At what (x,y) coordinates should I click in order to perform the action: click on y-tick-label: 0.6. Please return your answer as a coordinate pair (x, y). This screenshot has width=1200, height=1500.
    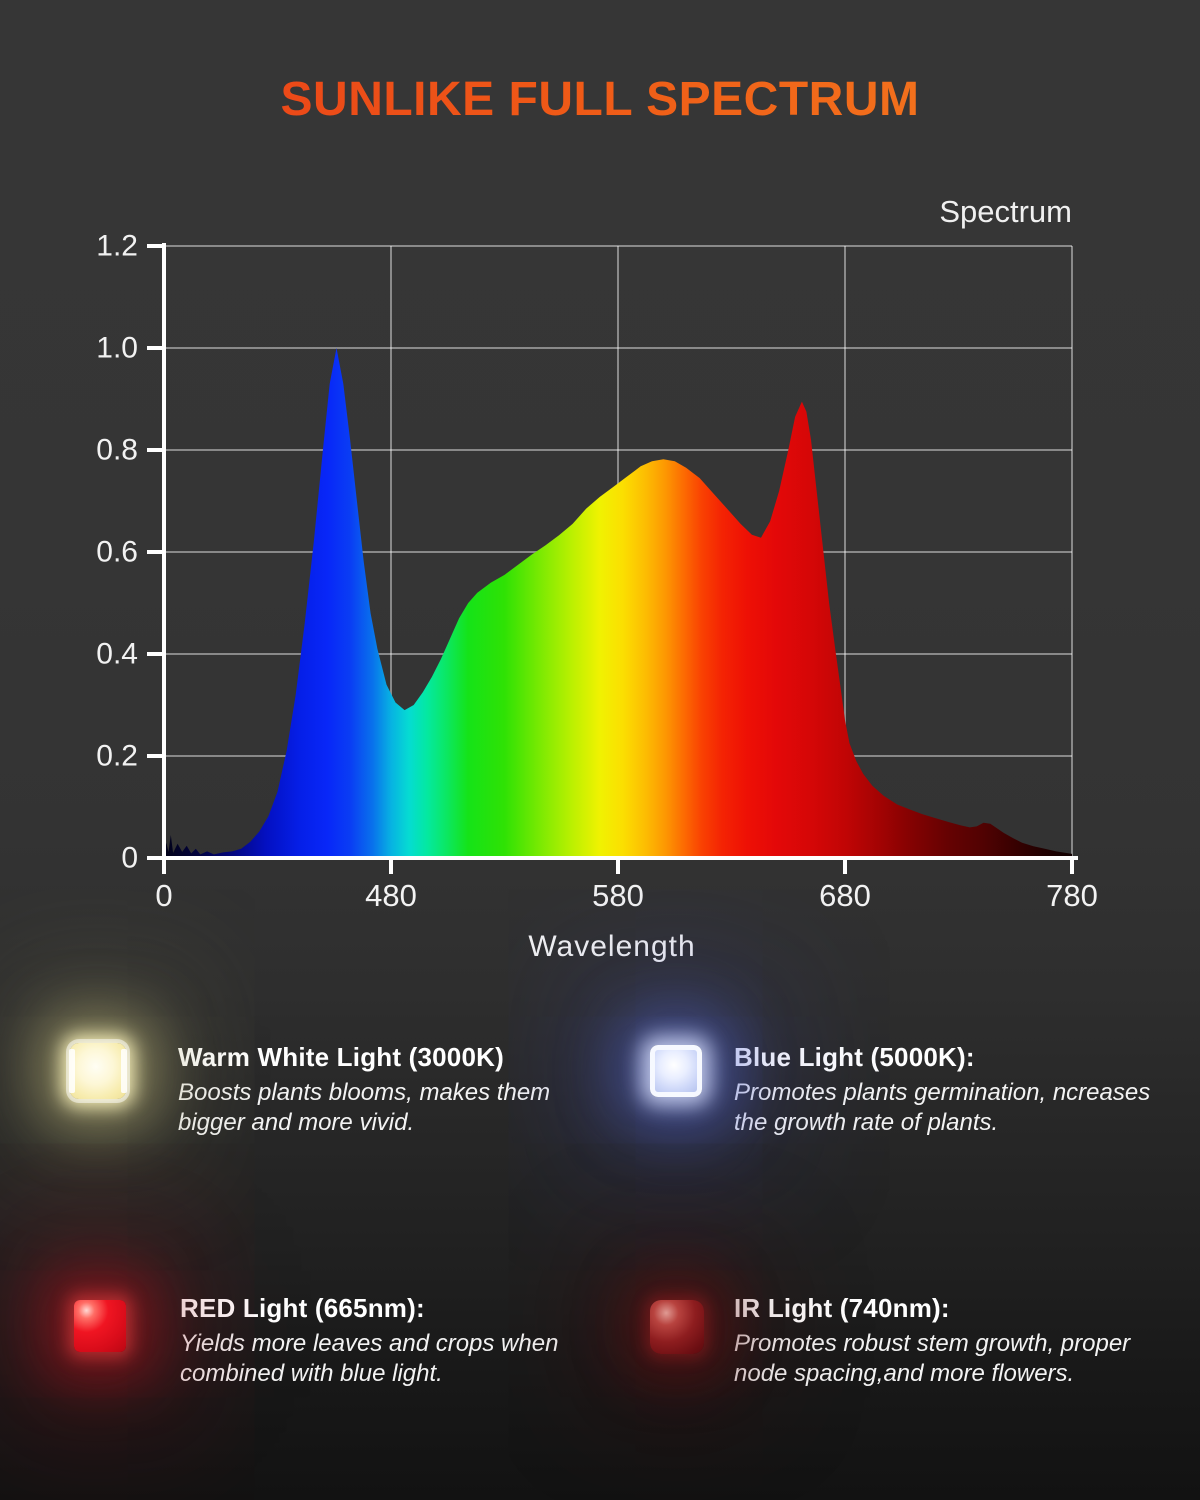
    Looking at the image, I should click on (117, 552).